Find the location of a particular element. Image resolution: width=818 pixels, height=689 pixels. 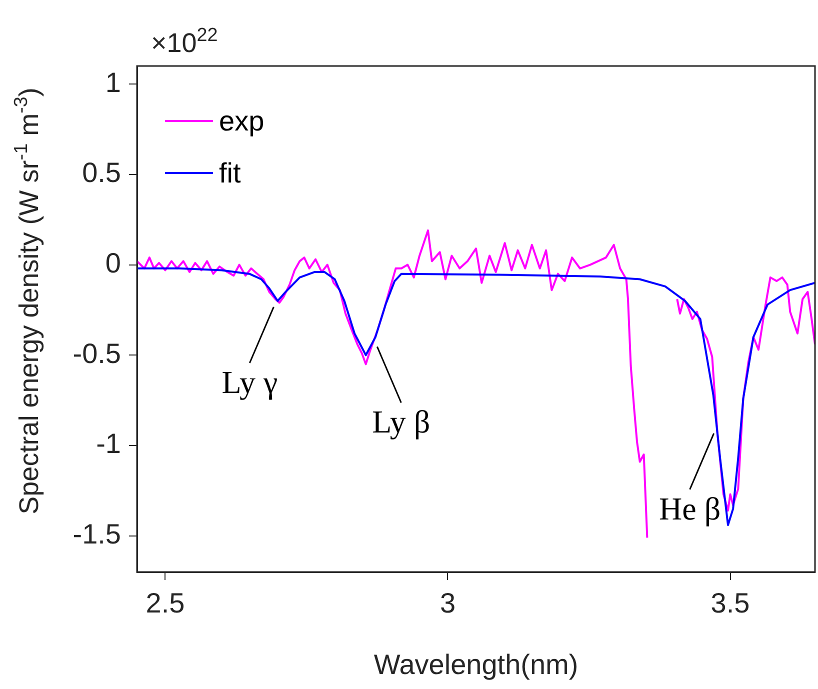

y-tick-label: -0.5 is located at coordinates (96, 353).